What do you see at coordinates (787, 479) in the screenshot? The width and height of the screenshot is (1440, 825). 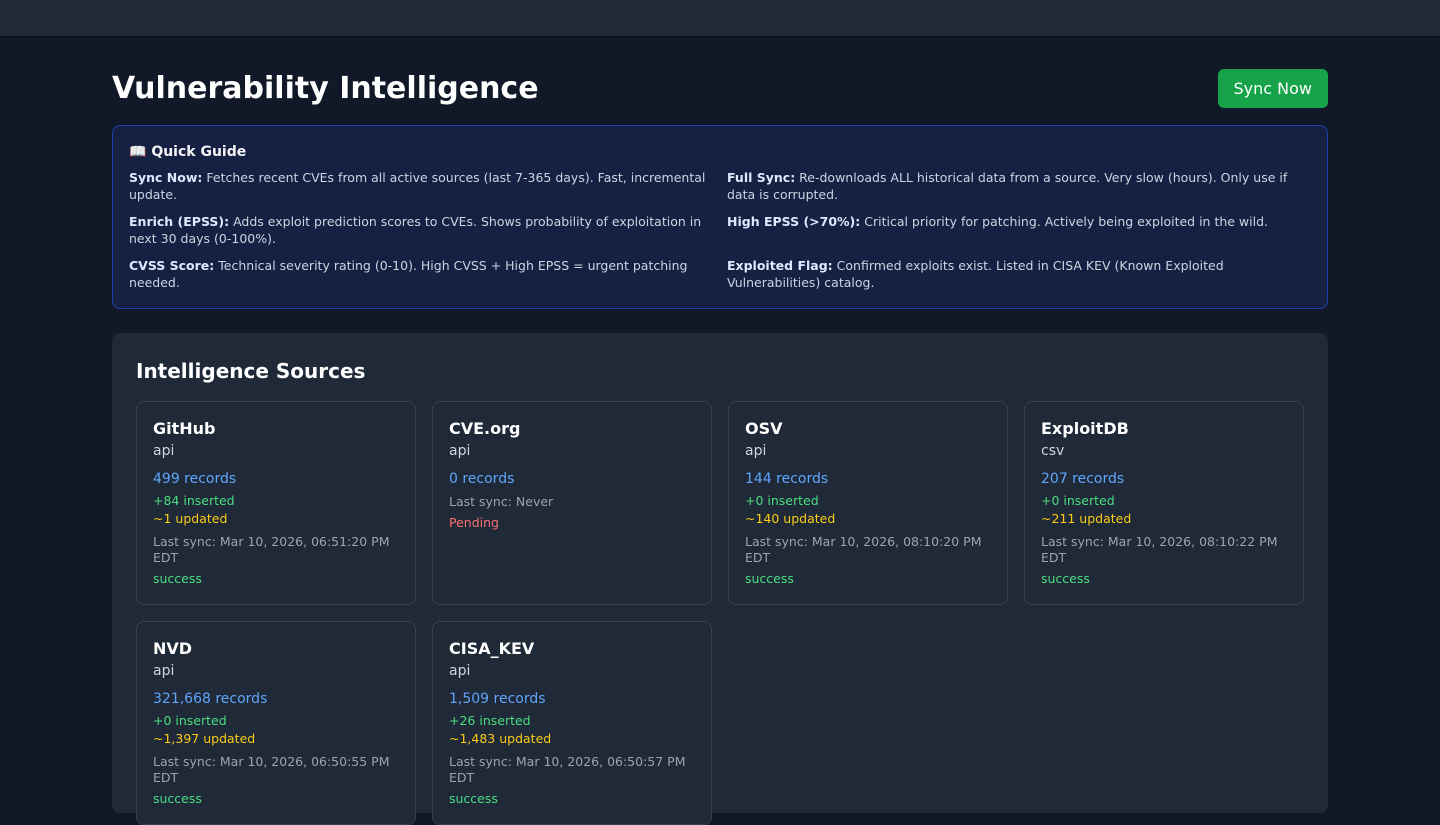 I see `record-count: 144 records` at bounding box center [787, 479].